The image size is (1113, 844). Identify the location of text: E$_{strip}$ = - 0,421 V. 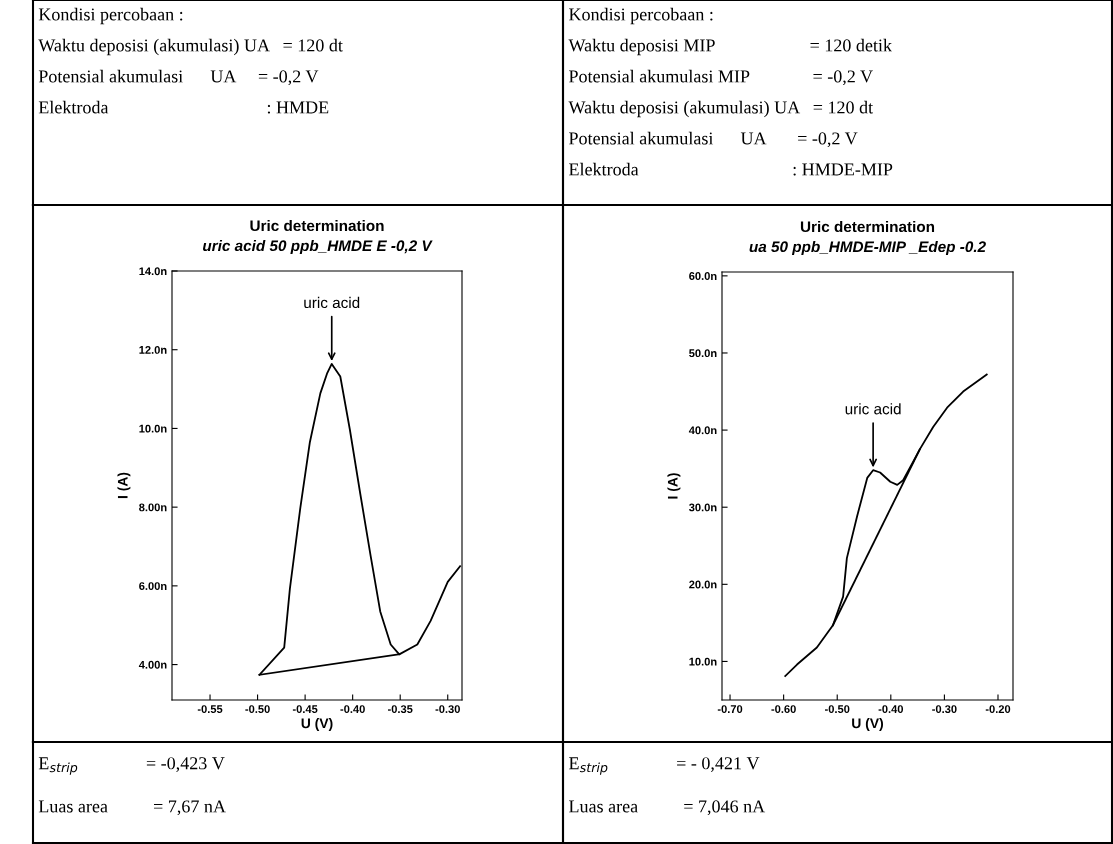
(664, 766).